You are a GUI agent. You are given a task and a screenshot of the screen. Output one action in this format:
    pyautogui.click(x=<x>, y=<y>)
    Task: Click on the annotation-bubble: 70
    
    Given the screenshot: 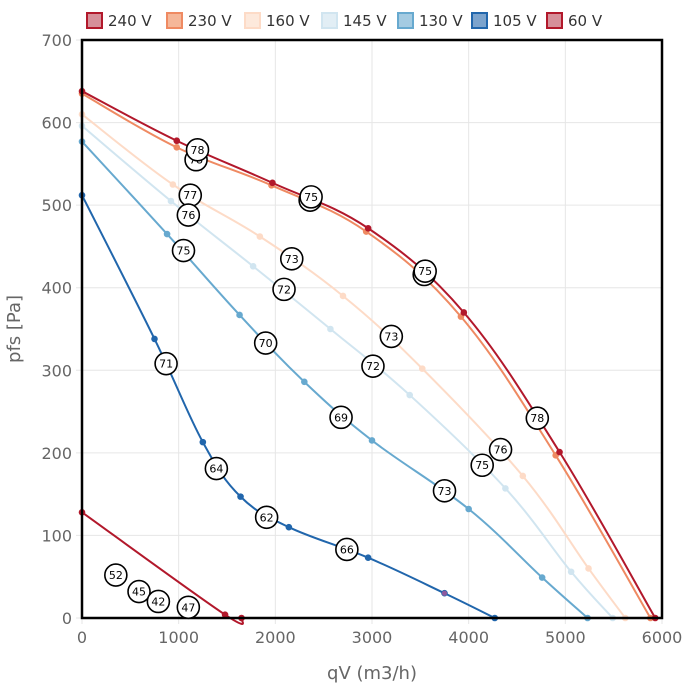 What is the action you would take?
    pyautogui.click(x=265, y=343)
    